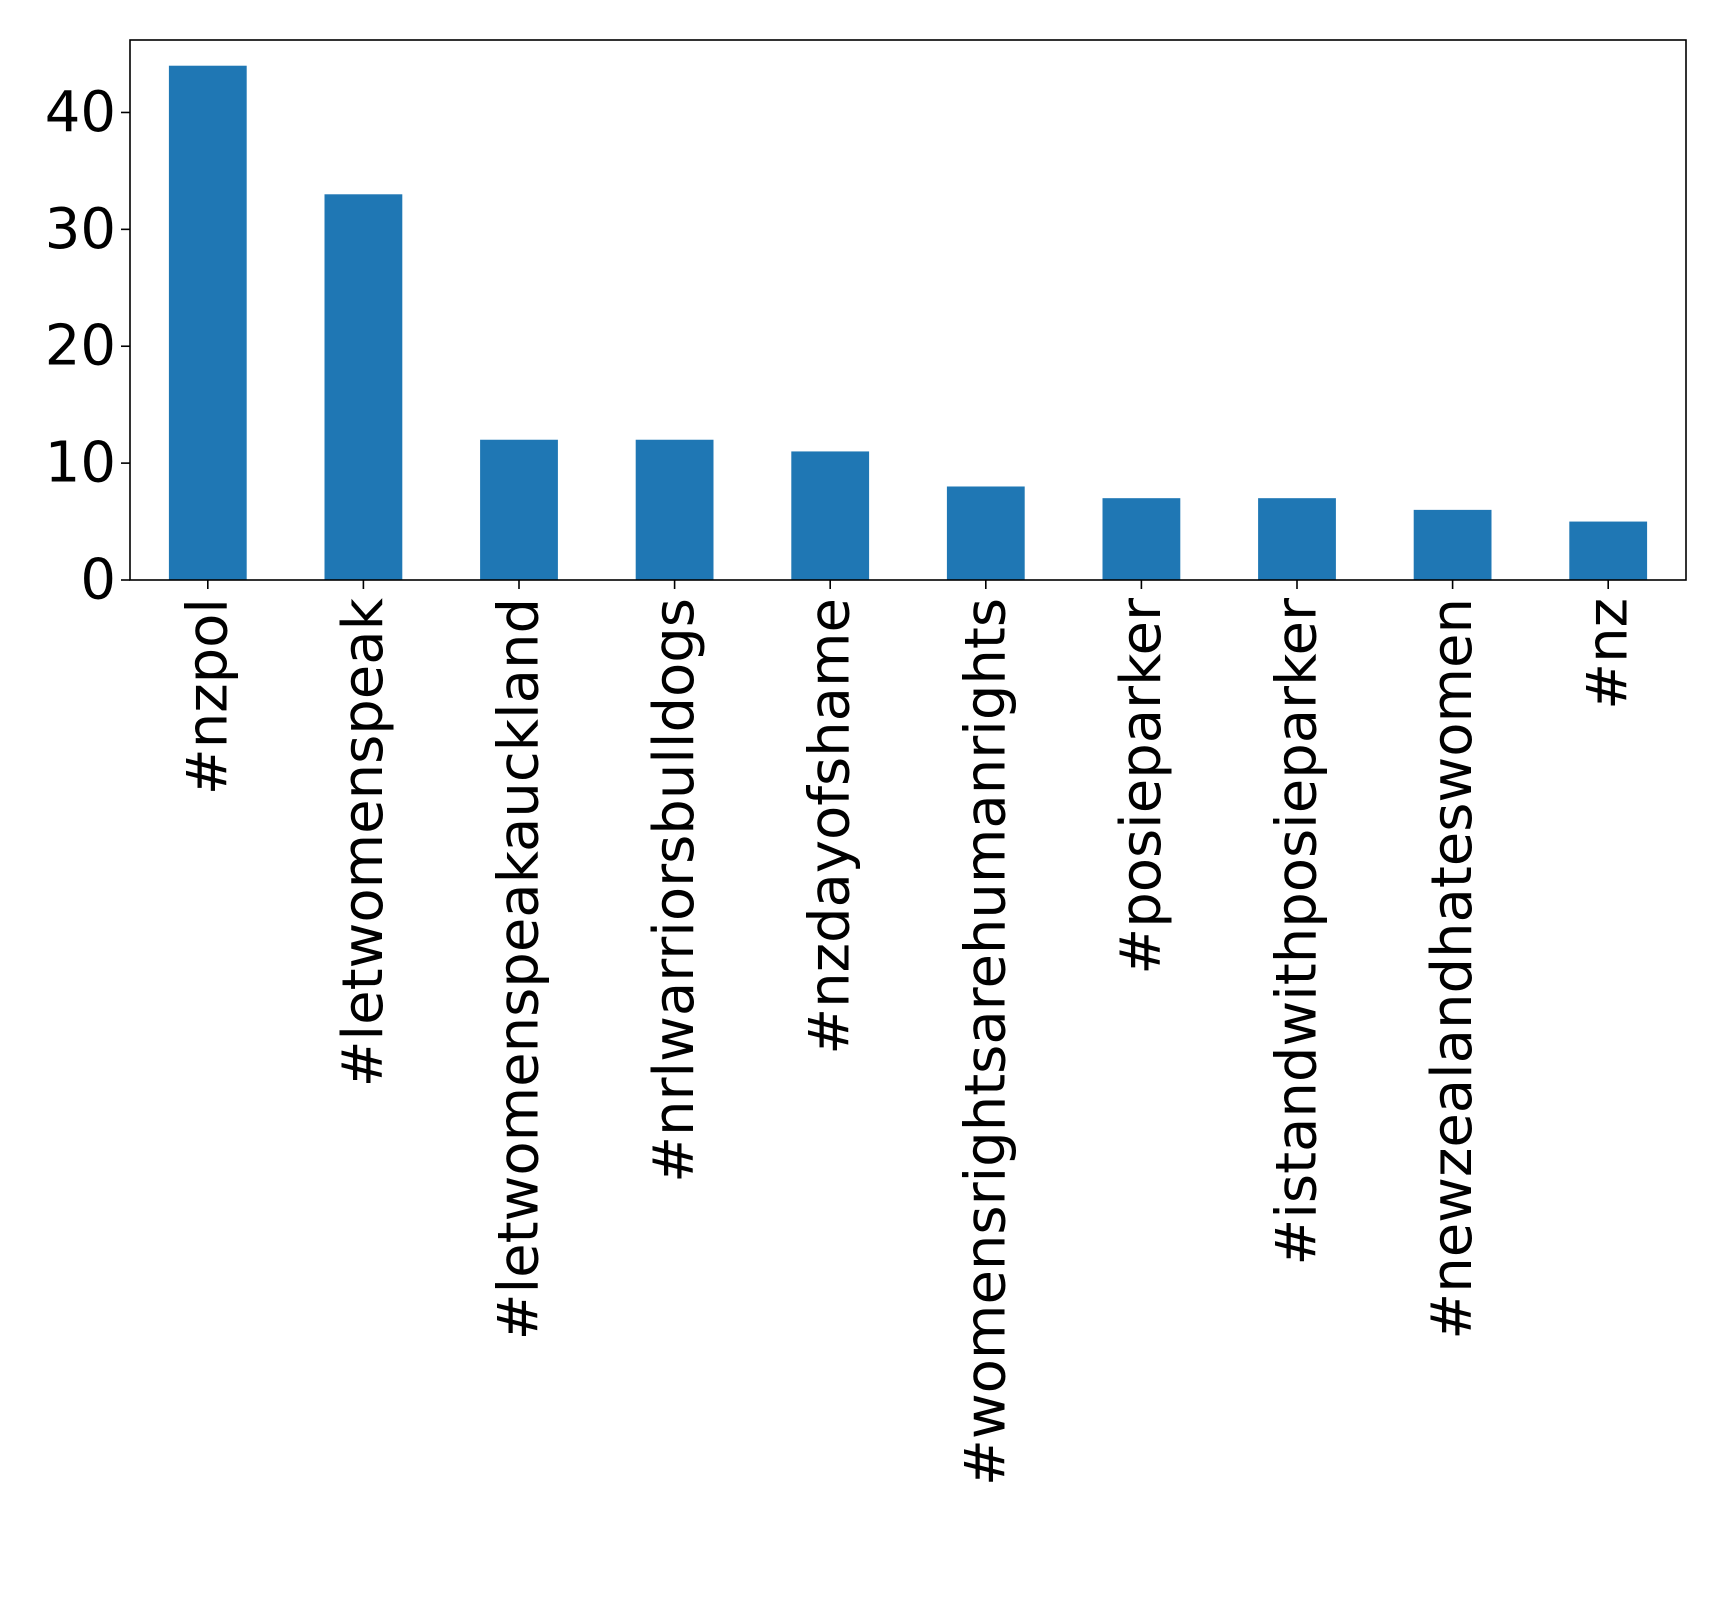 The width and height of the screenshot is (1719, 1618). What do you see at coordinates (985, 1042) in the screenshot?
I see `x-tick-label: #womensrightsarehumanrights` at bounding box center [985, 1042].